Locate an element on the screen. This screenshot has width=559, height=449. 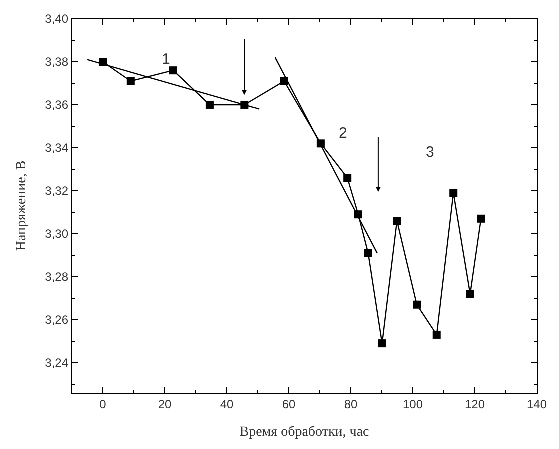
y-tick-label: 3,26 is located at coordinates (57, 320).